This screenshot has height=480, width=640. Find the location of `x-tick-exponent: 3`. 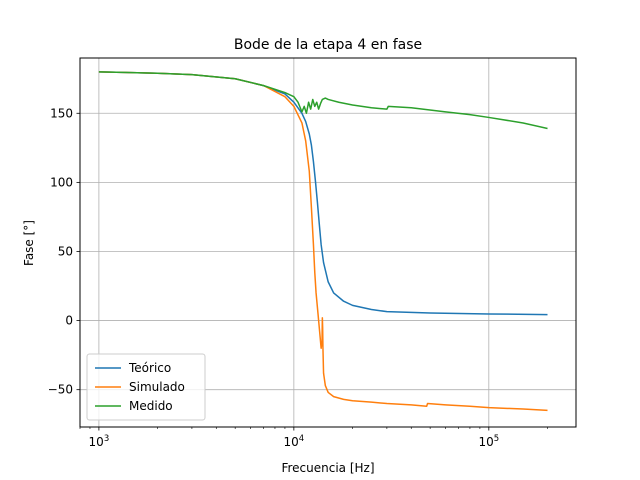

x-tick-exponent: 3 is located at coordinates (106, 439).